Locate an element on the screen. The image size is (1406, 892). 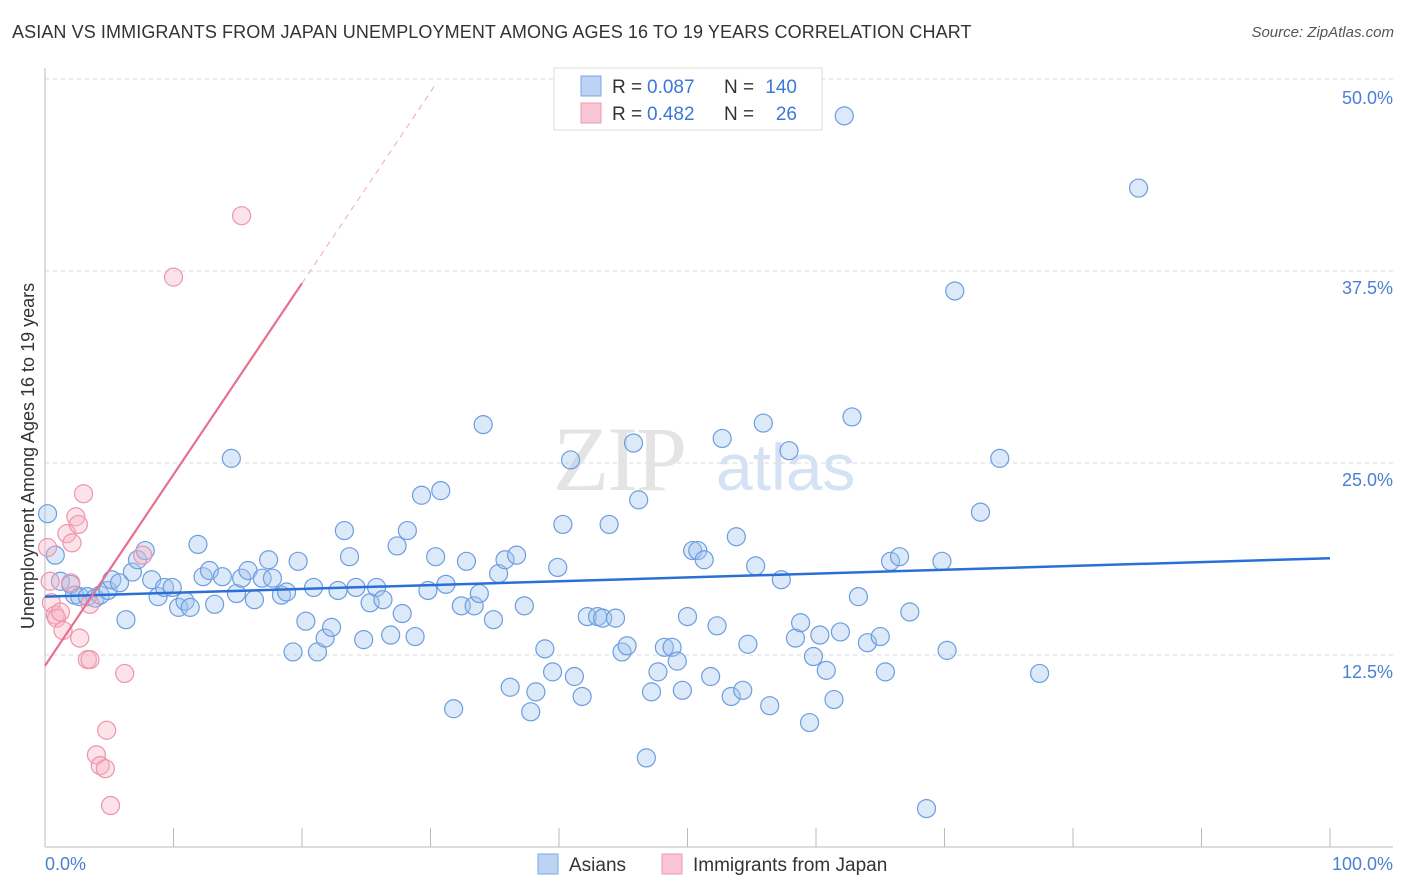
japan-trend-line is located at coordinates (173, 474).